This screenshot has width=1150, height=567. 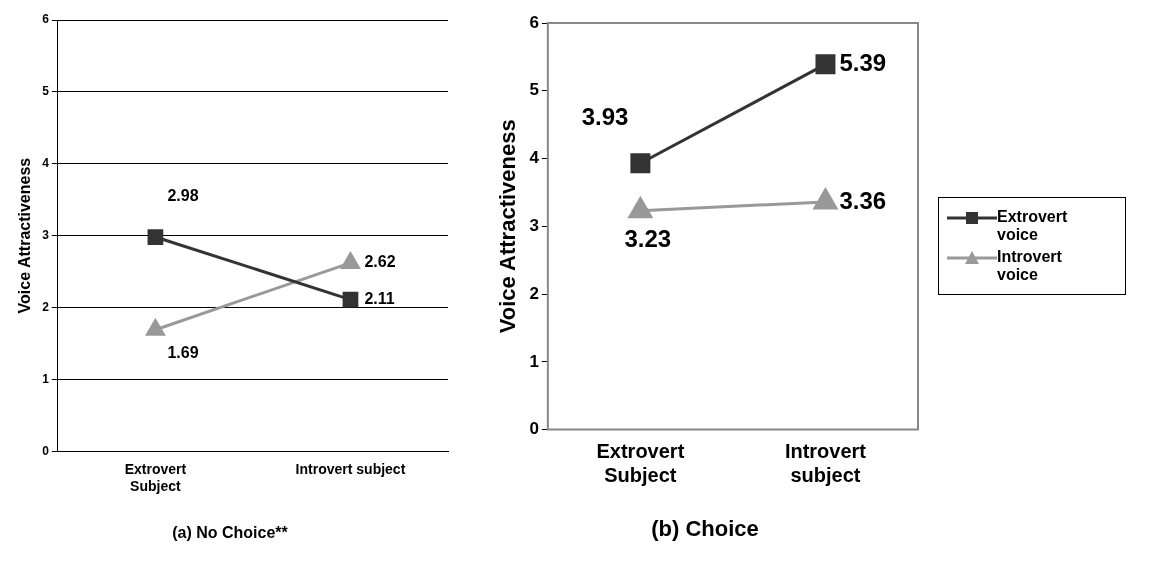 What do you see at coordinates (1030, 265) in the screenshot?
I see `legend-label: Introvert voice` at bounding box center [1030, 265].